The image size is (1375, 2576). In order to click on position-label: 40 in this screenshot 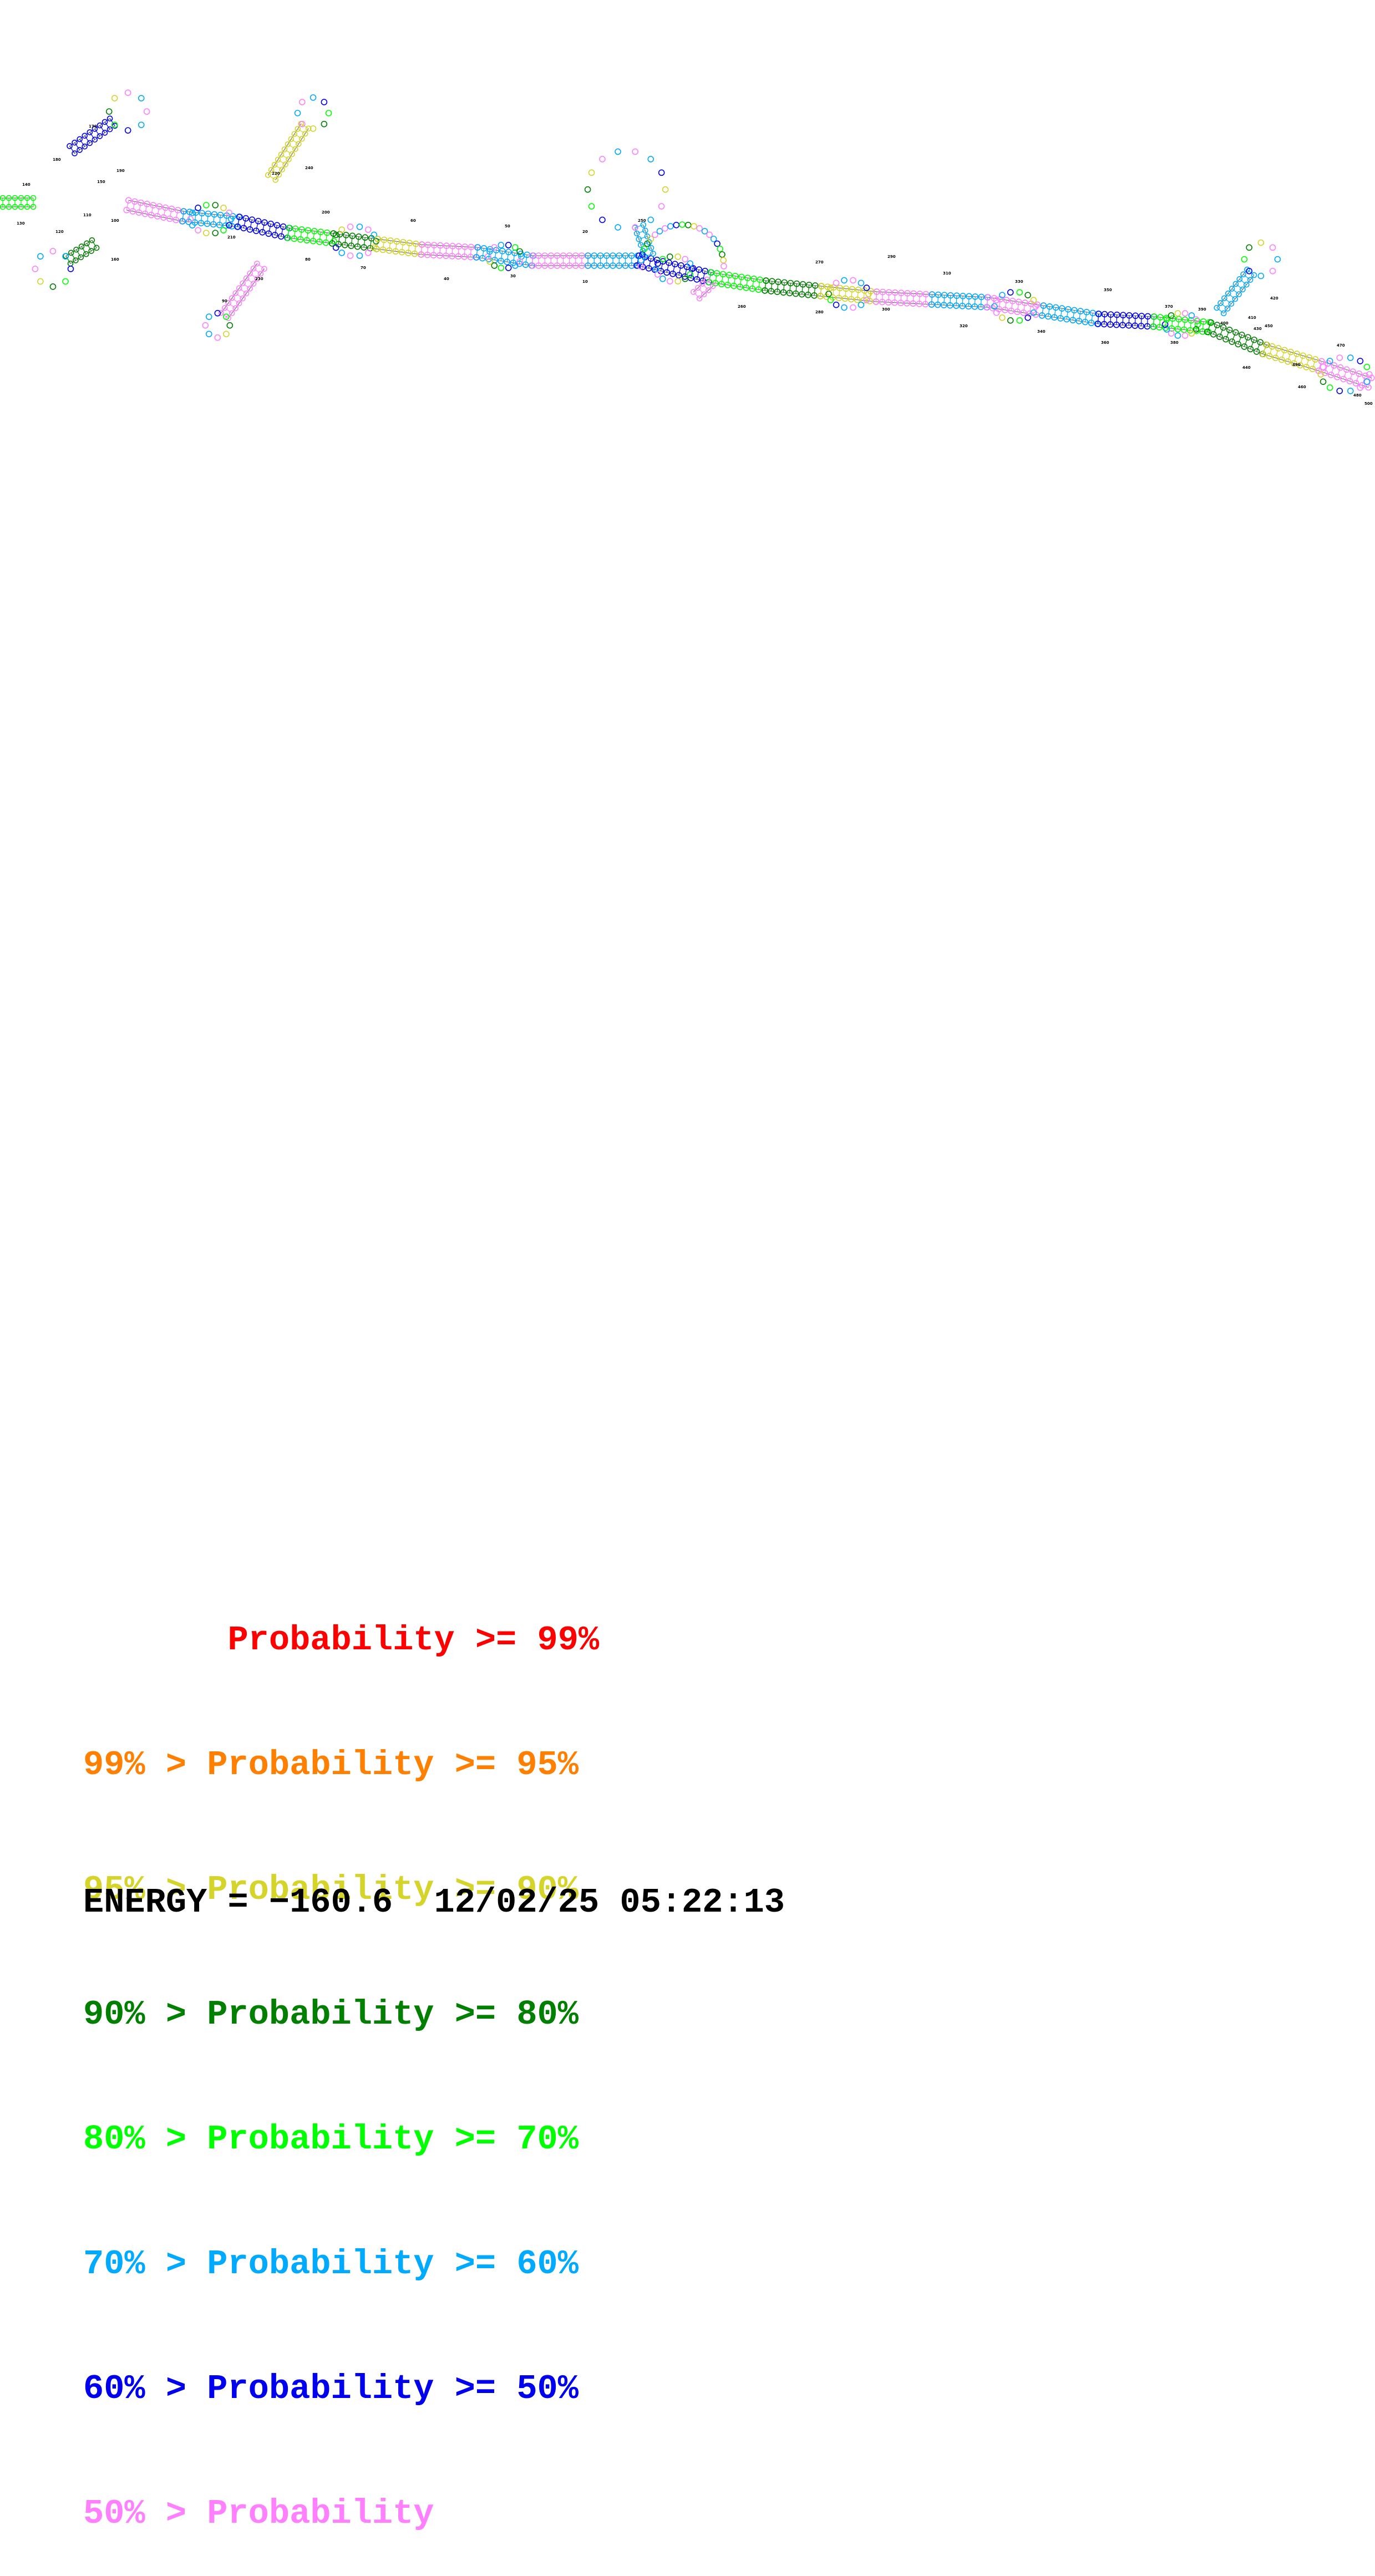, I will do `click(446, 279)`.